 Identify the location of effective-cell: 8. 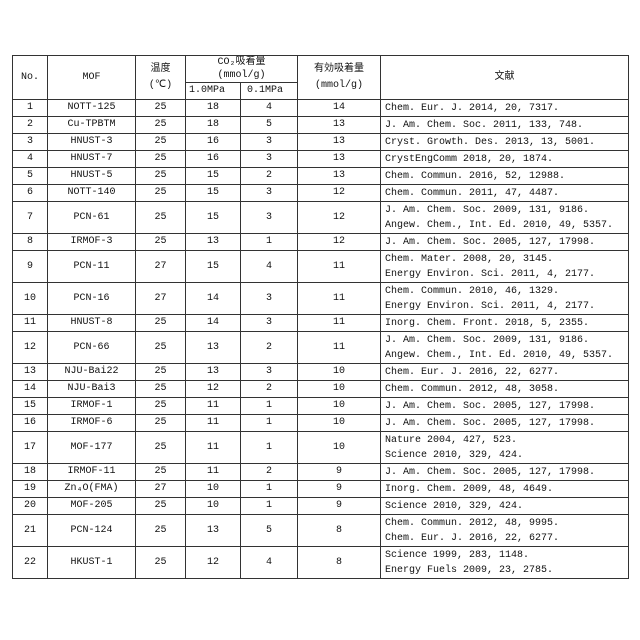
(339, 531).